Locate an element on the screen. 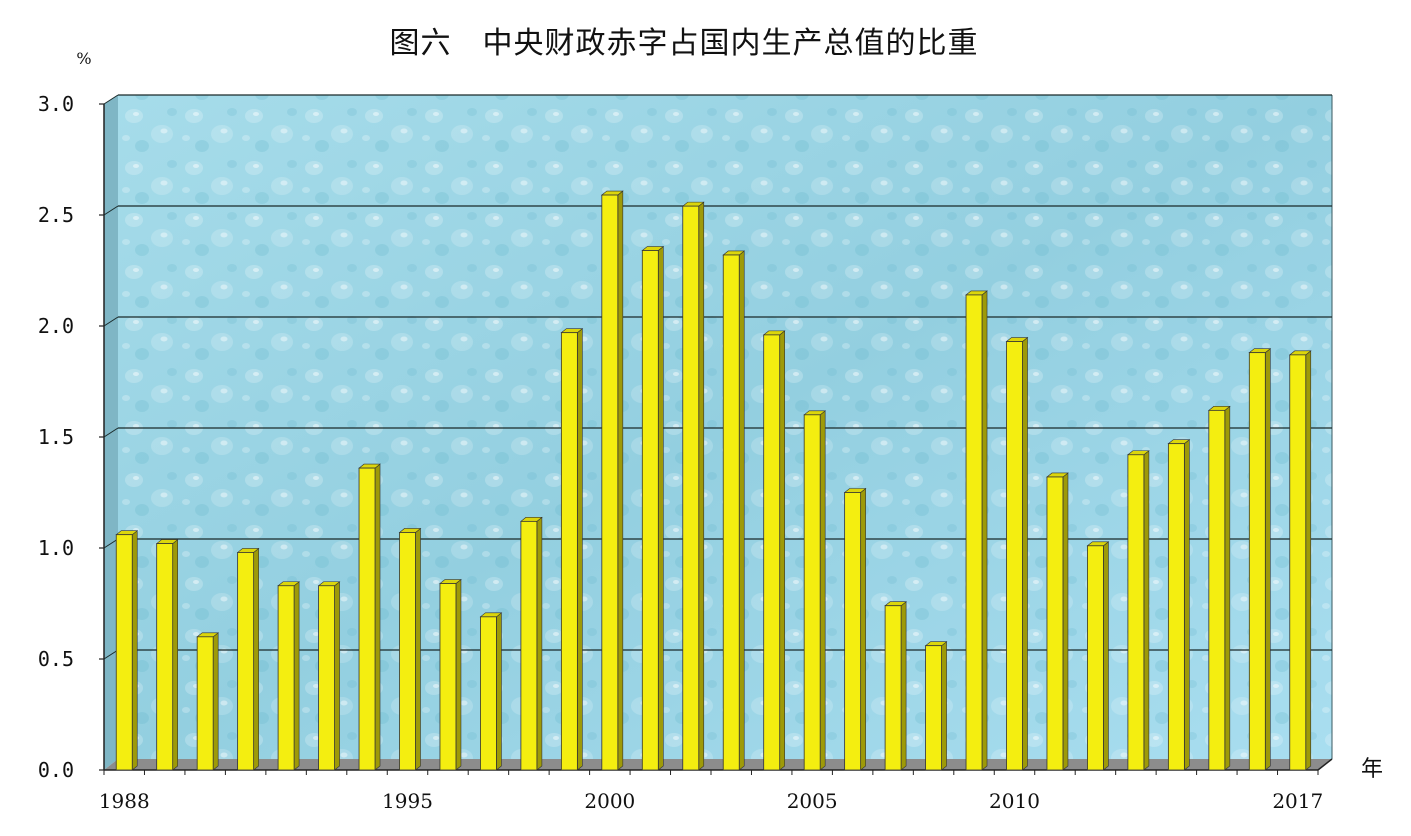 This screenshot has height=836, width=1411. y-tick-label: 1.0 is located at coordinates (56, 548).